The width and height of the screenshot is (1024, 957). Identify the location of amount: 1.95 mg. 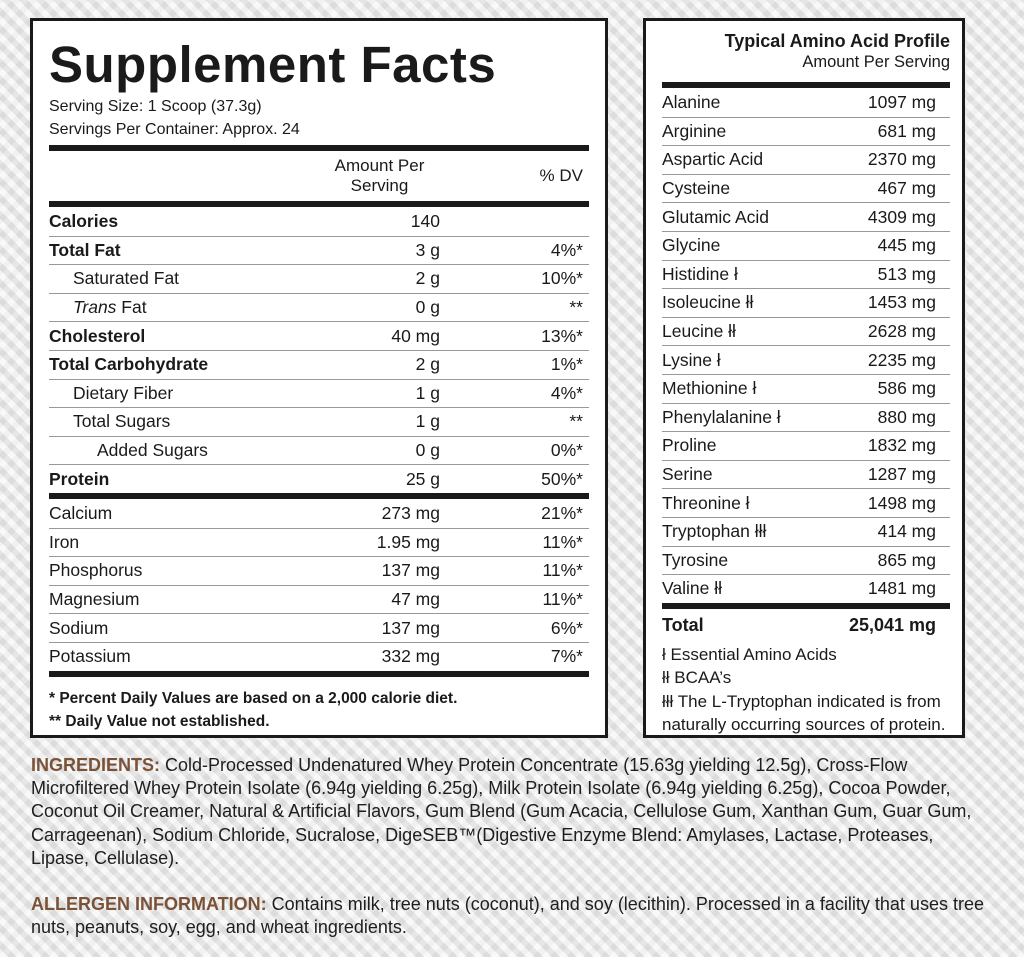
(408, 541).